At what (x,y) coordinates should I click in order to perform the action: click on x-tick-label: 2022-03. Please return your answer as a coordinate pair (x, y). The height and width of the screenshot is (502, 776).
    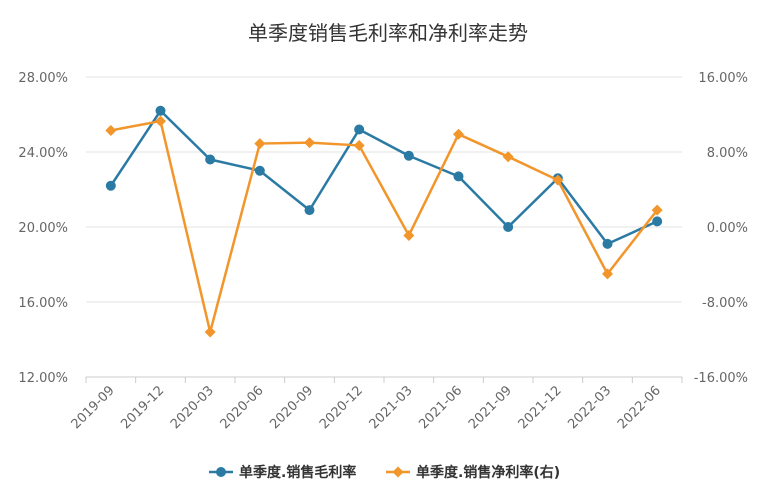
    Looking at the image, I should click on (589, 407).